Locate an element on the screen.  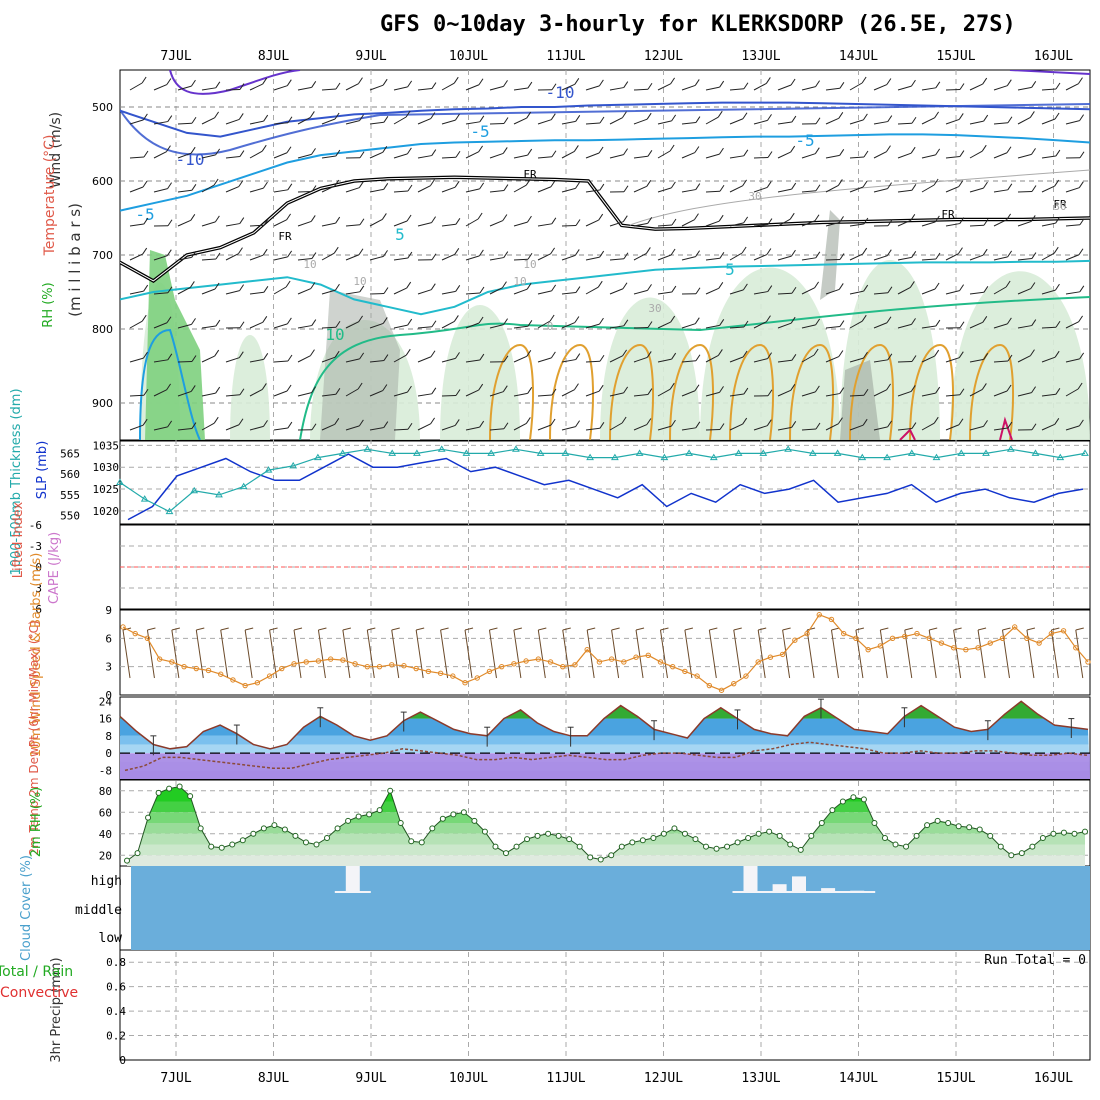
rh-shaded-region is located at coordinates (250, 387).